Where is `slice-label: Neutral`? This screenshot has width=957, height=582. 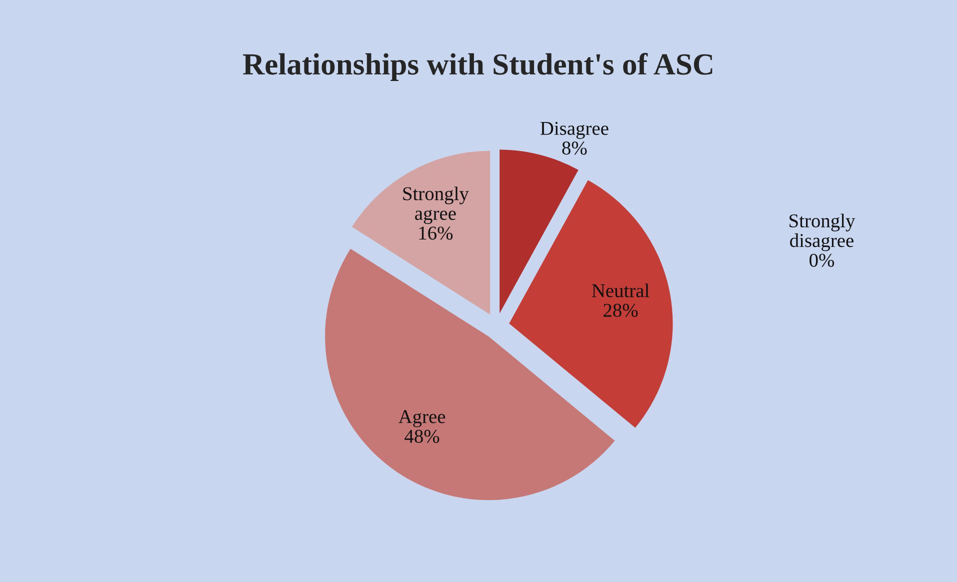 slice-label: Neutral is located at coordinates (621, 291).